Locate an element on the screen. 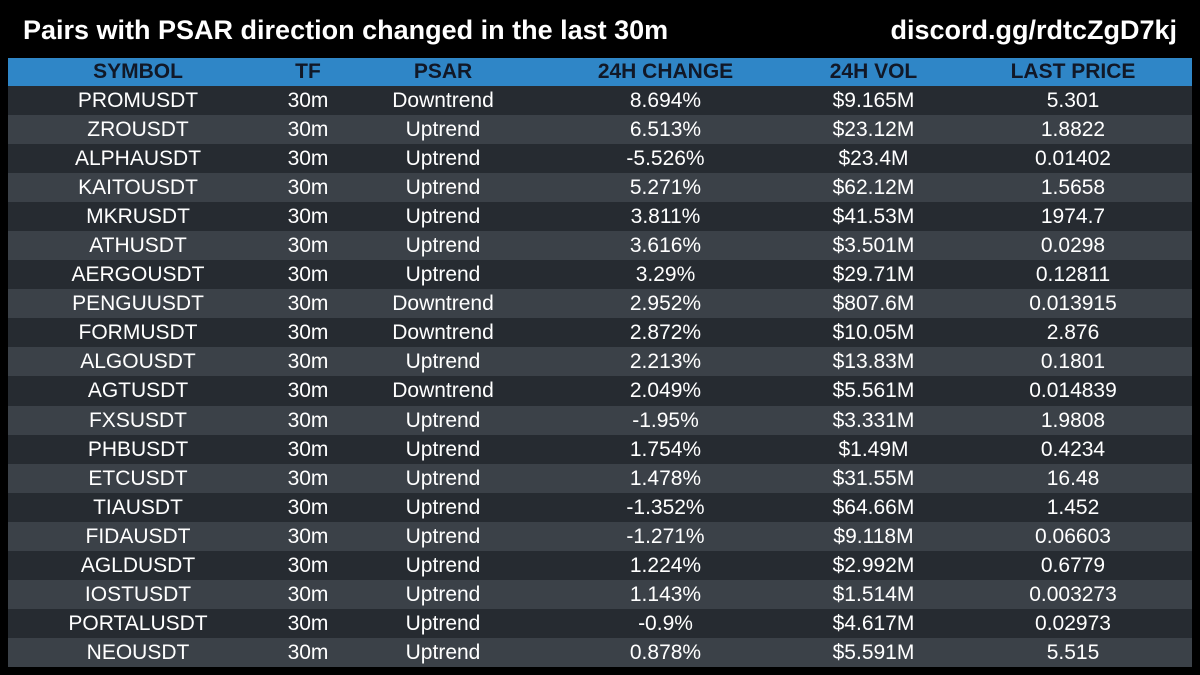 The image size is (1200, 675). cell-last-price: 0.0298 is located at coordinates (1073, 246).